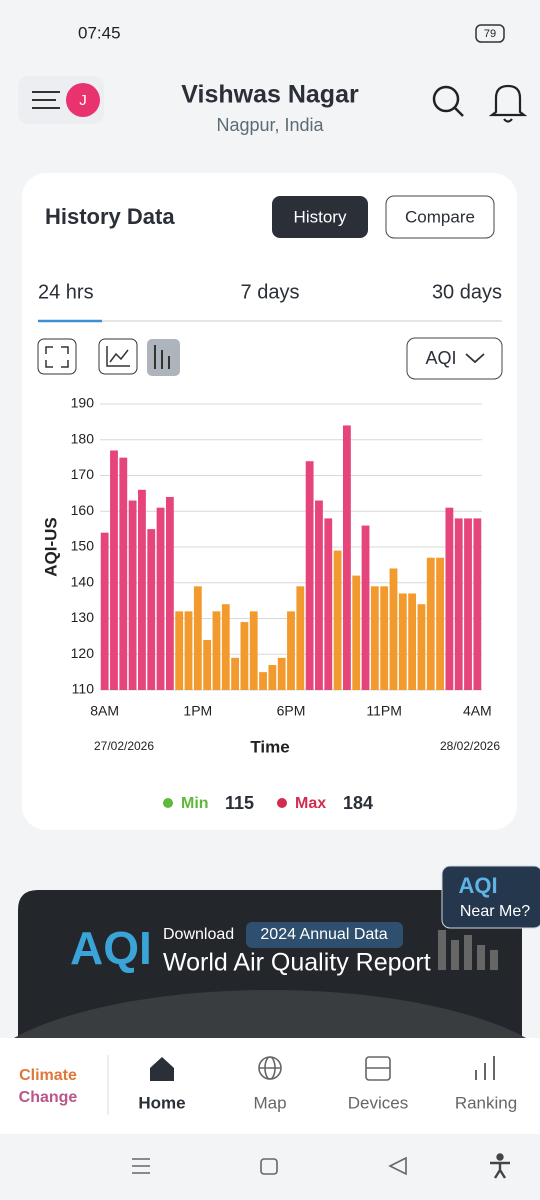 The image size is (540, 1200). Describe the element at coordinates (162, 1069) in the screenshot. I see `home-icon` at that location.